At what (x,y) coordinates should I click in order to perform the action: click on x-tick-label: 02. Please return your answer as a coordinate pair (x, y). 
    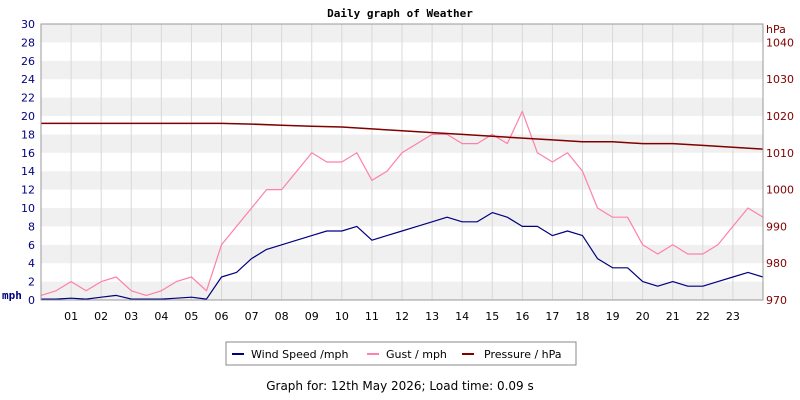
    Looking at the image, I should click on (101, 316).